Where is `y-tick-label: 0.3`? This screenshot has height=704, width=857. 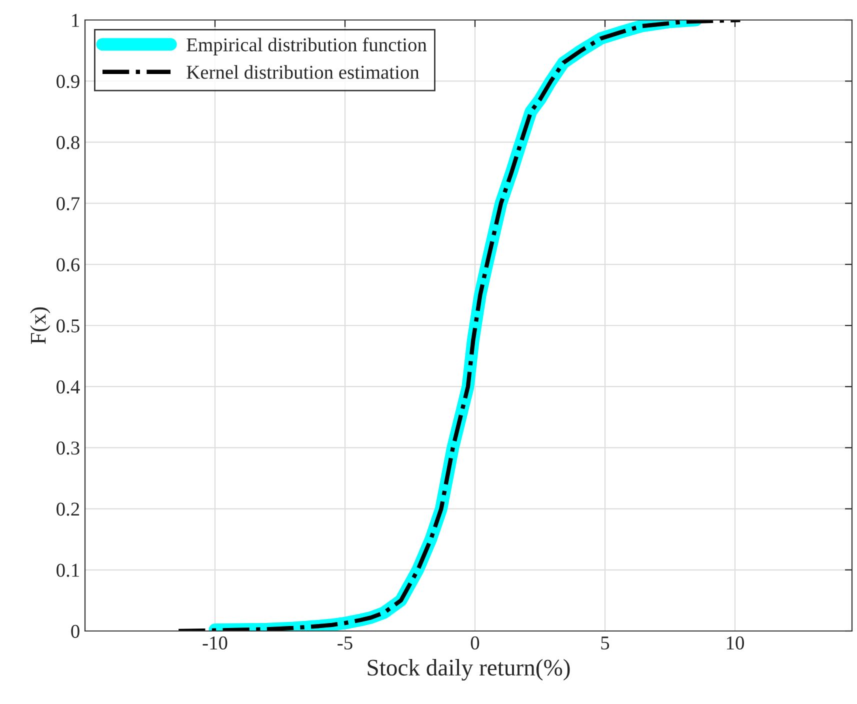 y-tick-label: 0.3 is located at coordinates (68, 448).